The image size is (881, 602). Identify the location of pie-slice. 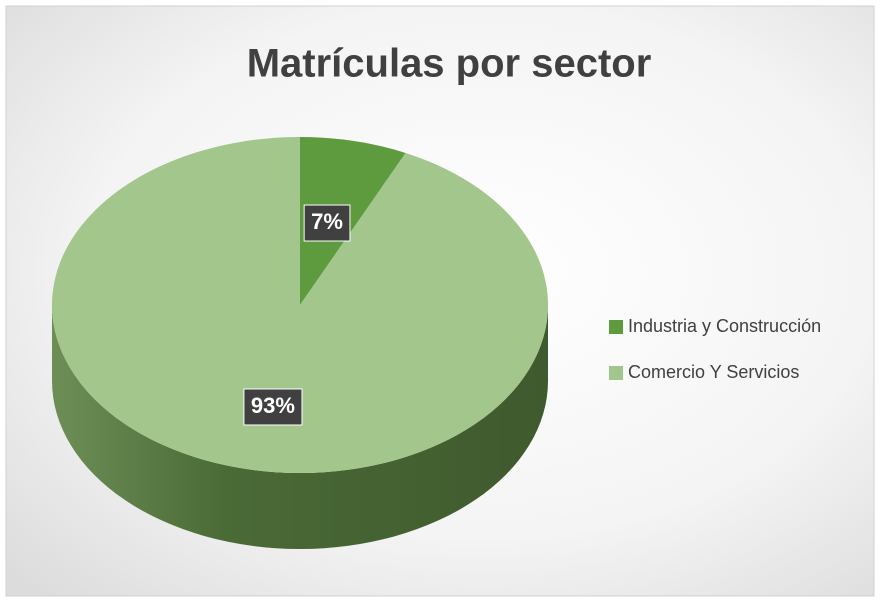
(353, 221).